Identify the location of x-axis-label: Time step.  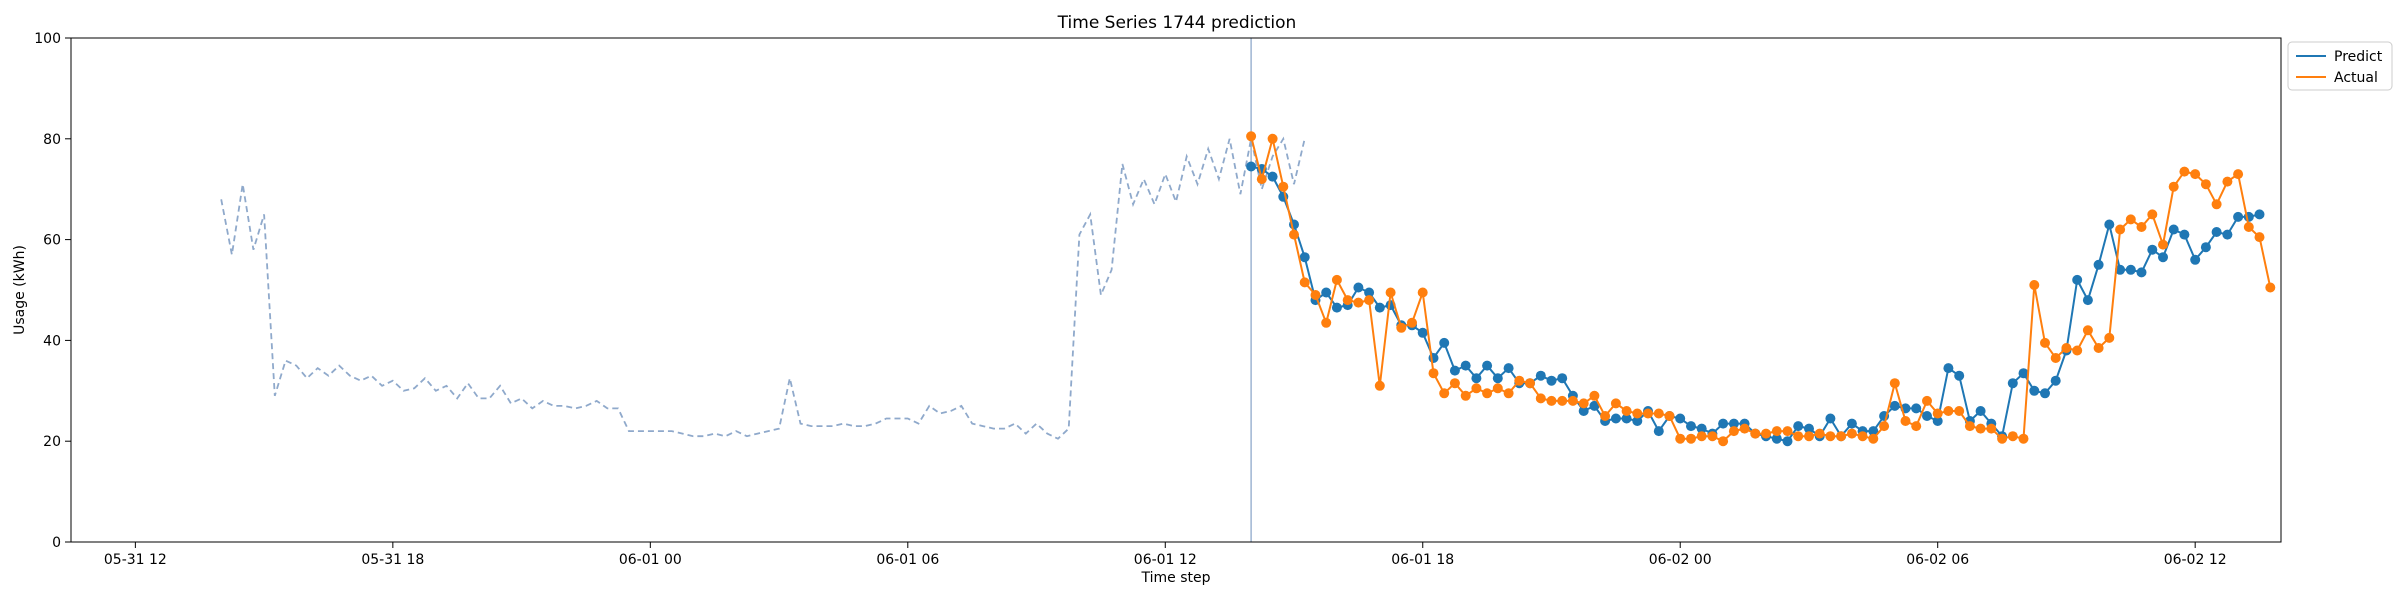
(1176, 578).